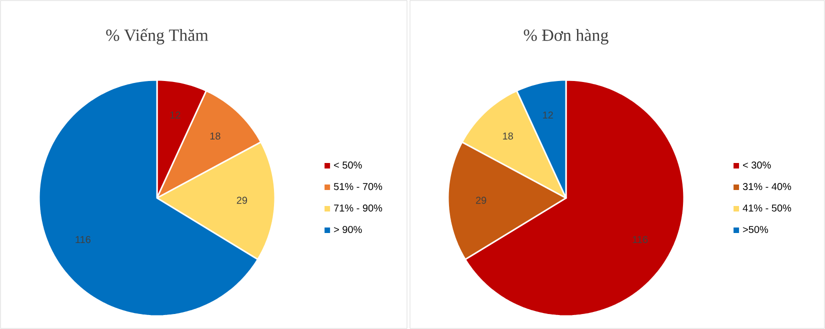 The height and width of the screenshot is (329, 825). Describe the element at coordinates (348, 165) in the screenshot. I see `legend-label: < 50%` at that location.